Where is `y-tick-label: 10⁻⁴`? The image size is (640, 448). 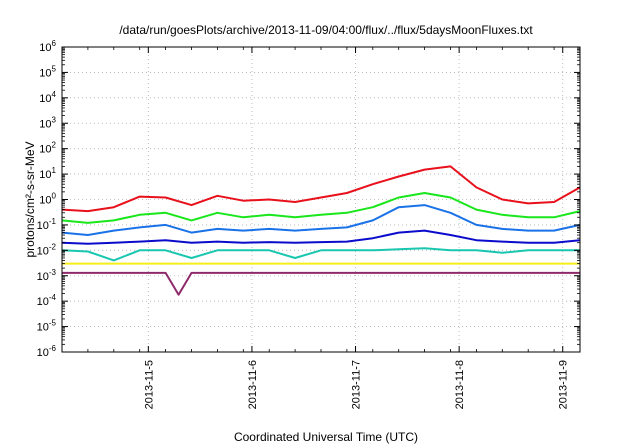
y-tick-label: 10⁻⁴ is located at coordinates (47, 300).